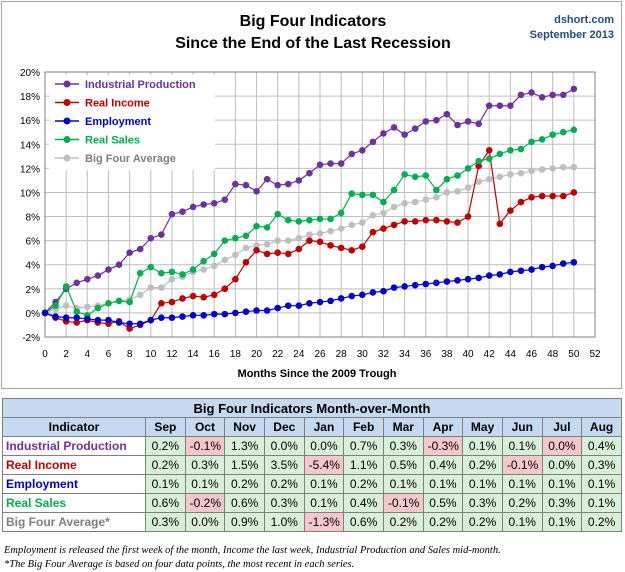  What do you see at coordinates (33, 218) in the screenshot?
I see `y-tick-label: 8%` at bounding box center [33, 218].